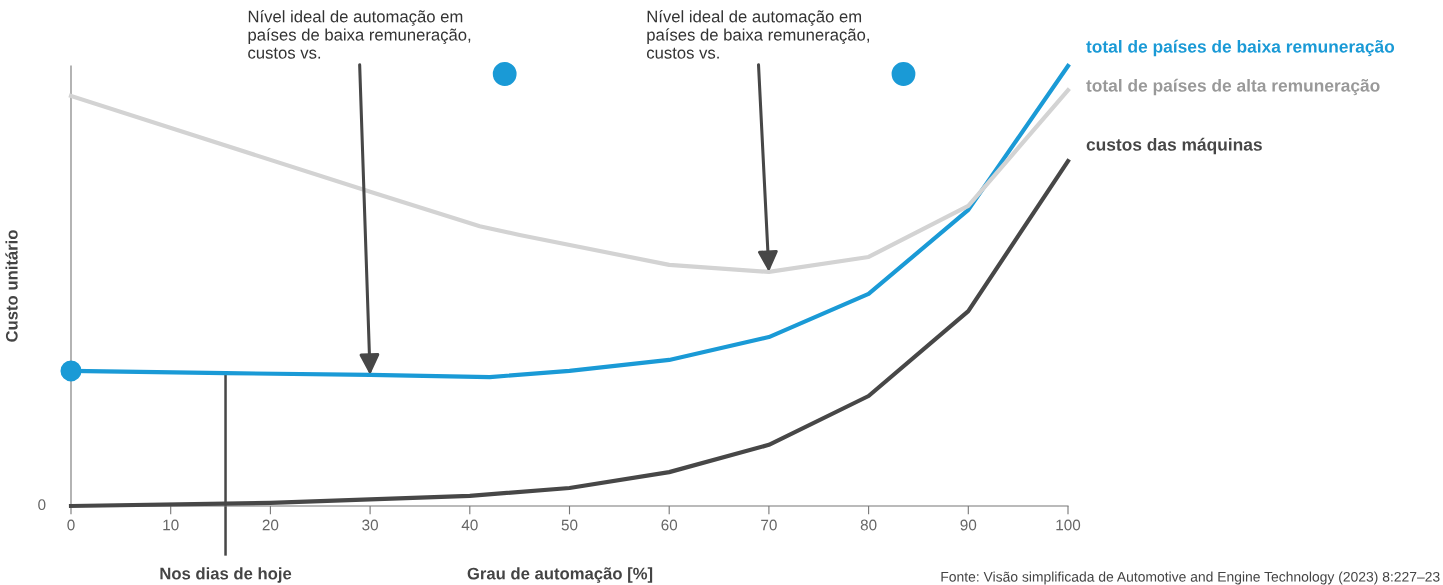  Describe the element at coordinates (560, 575) in the screenshot. I see `x-axis-title: Grau de automação [%]` at that location.